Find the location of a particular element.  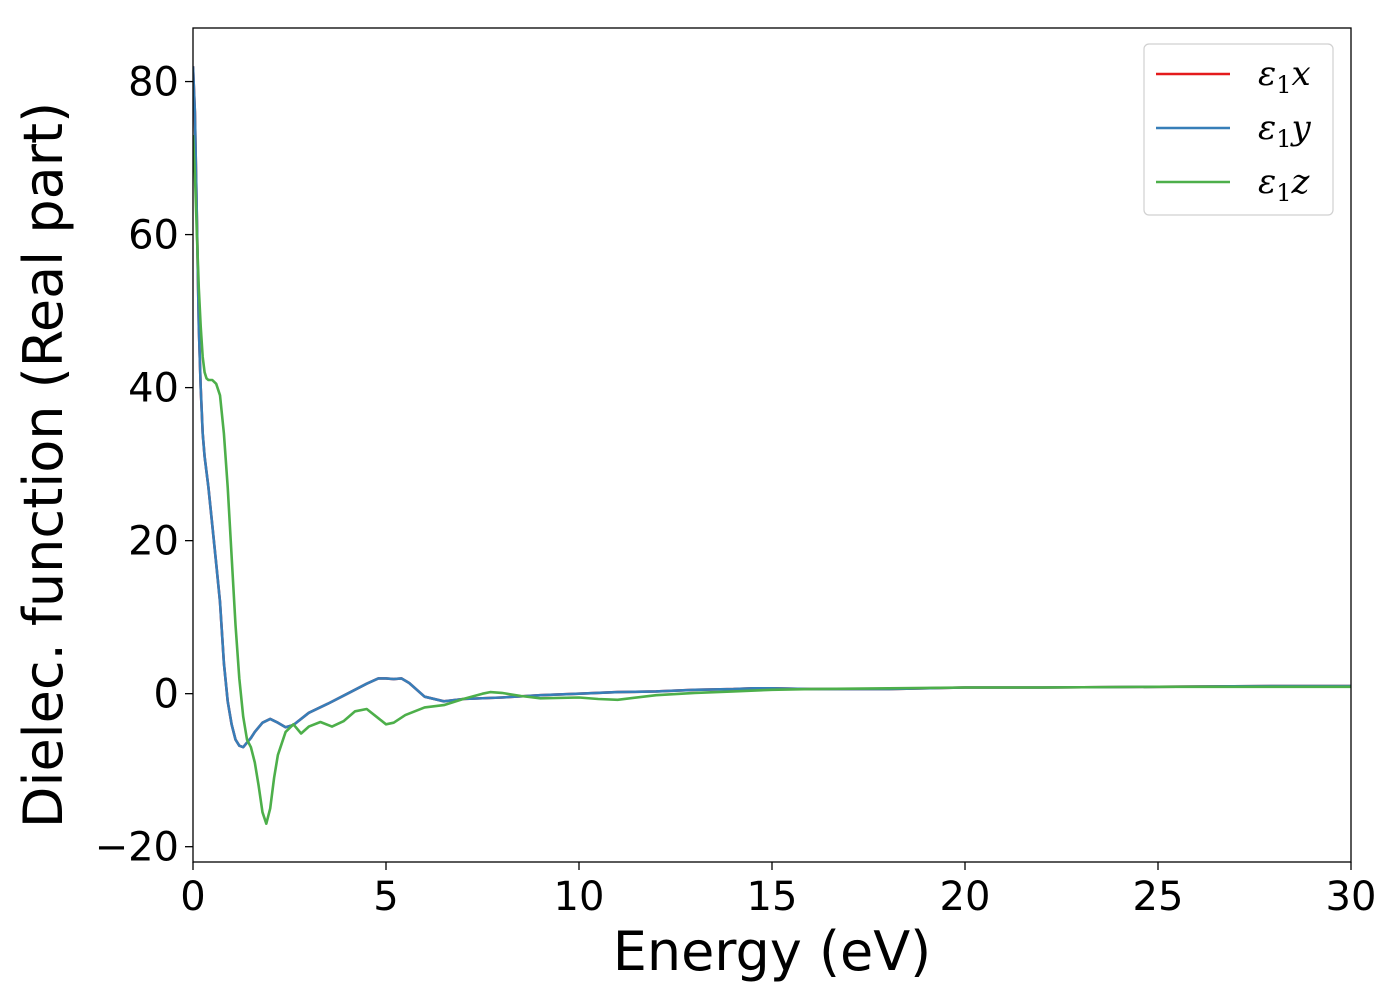

legend-label: ε1y is located at coordinates (1285, 130).